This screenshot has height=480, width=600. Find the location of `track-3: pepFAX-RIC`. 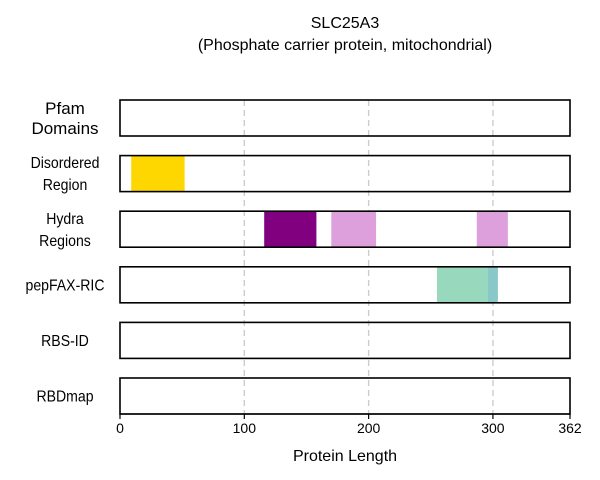

track-3: pepFAX-RIC is located at coordinates (298, 284).